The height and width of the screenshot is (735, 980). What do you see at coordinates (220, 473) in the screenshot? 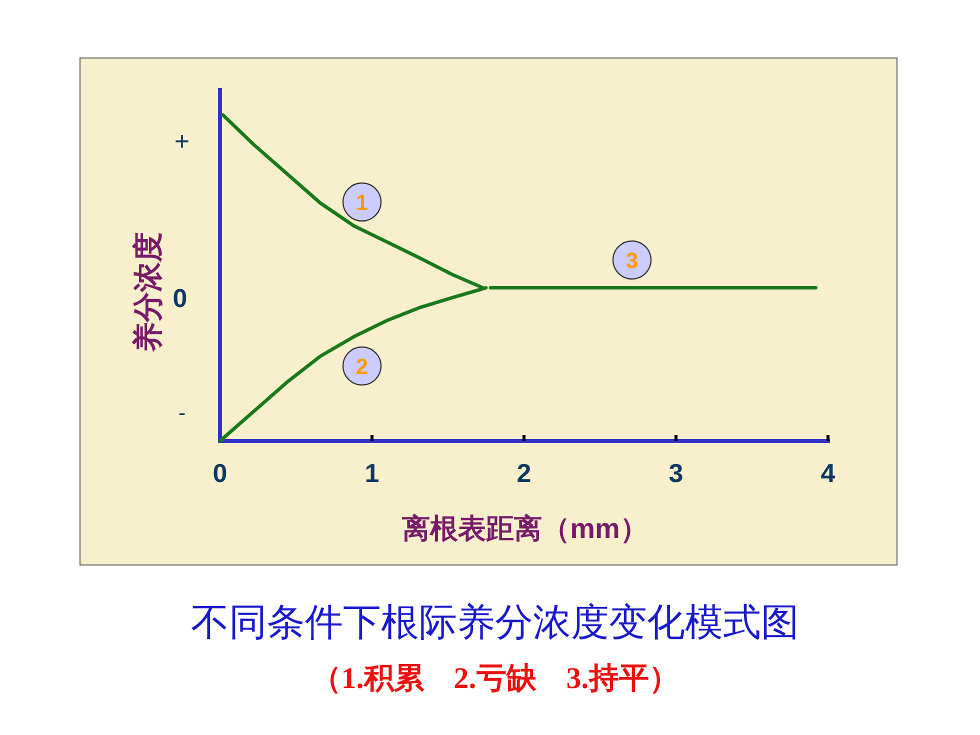
I see `x-tick-label: 0` at bounding box center [220, 473].